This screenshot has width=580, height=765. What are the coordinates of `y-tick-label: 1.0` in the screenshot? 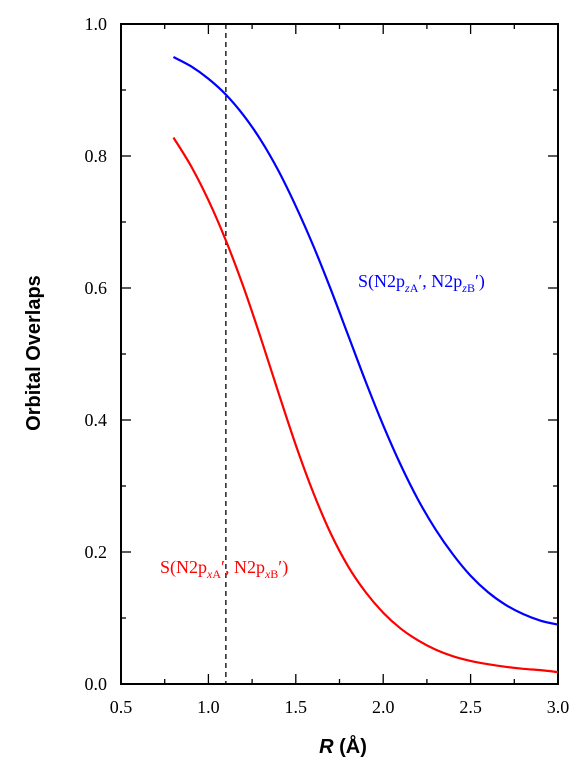 It's located at (96, 24).